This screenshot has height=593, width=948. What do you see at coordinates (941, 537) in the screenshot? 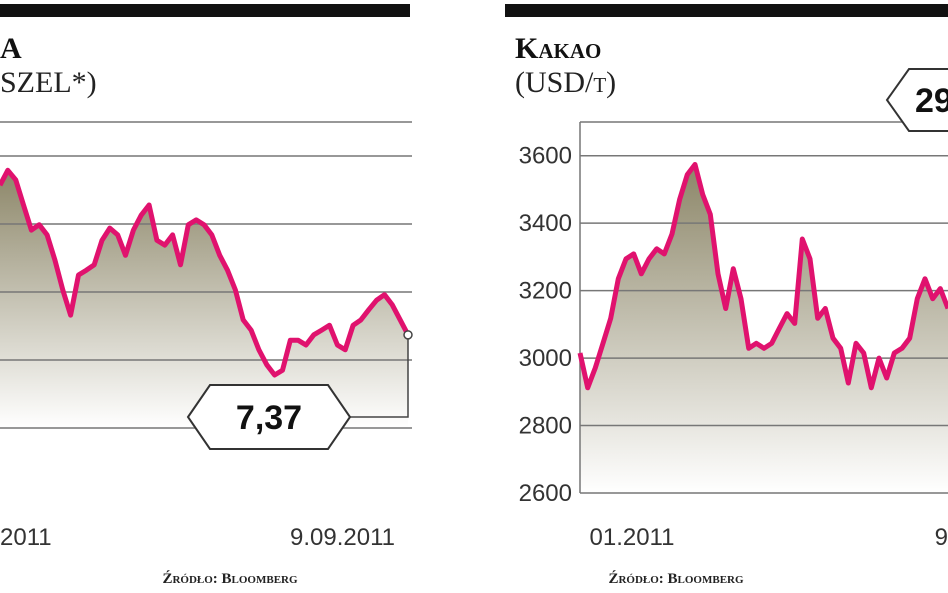
I see `x-tick-label: 9` at bounding box center [941, 537].